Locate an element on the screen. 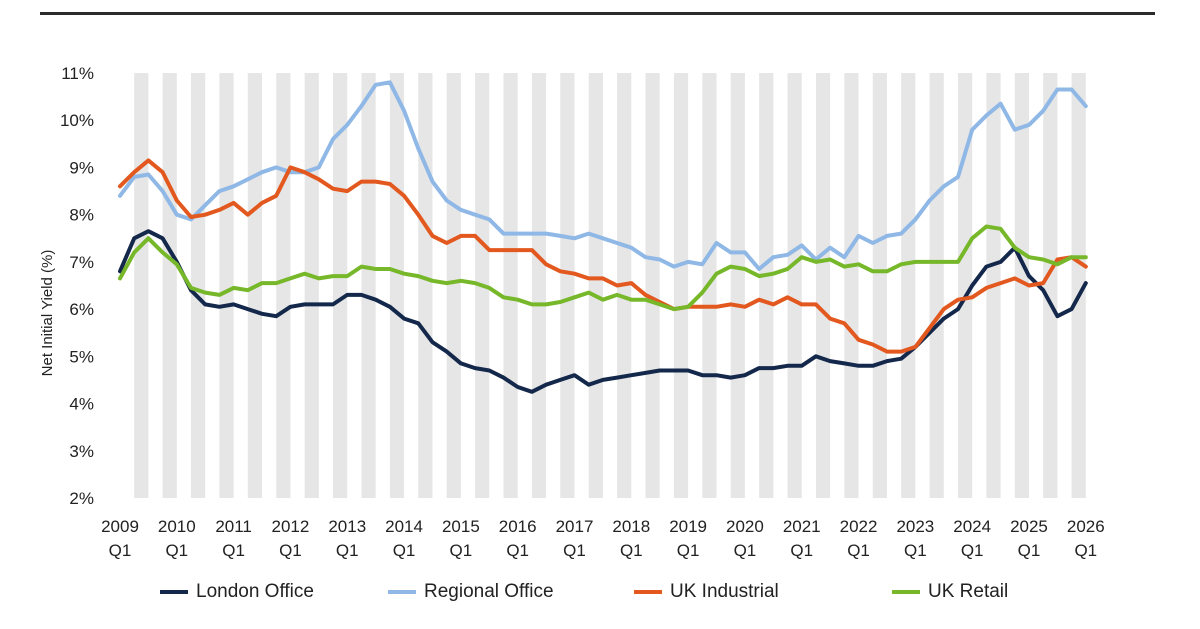  legend-item: UK Industrial is located at coordinates (706, 592).